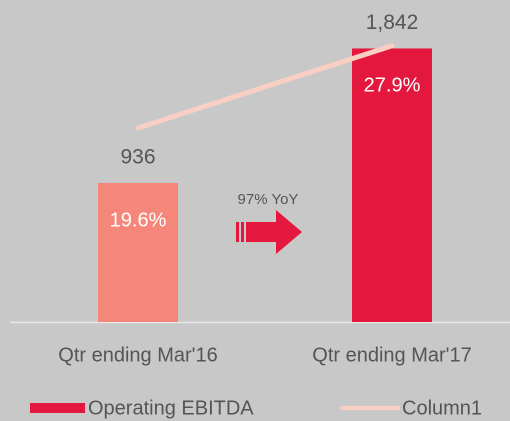 The image size is (510, 421). What do you see at coordinates (57, 408) in the screenshot?
I see `legend-swatch` at bounding box center [57, 408].